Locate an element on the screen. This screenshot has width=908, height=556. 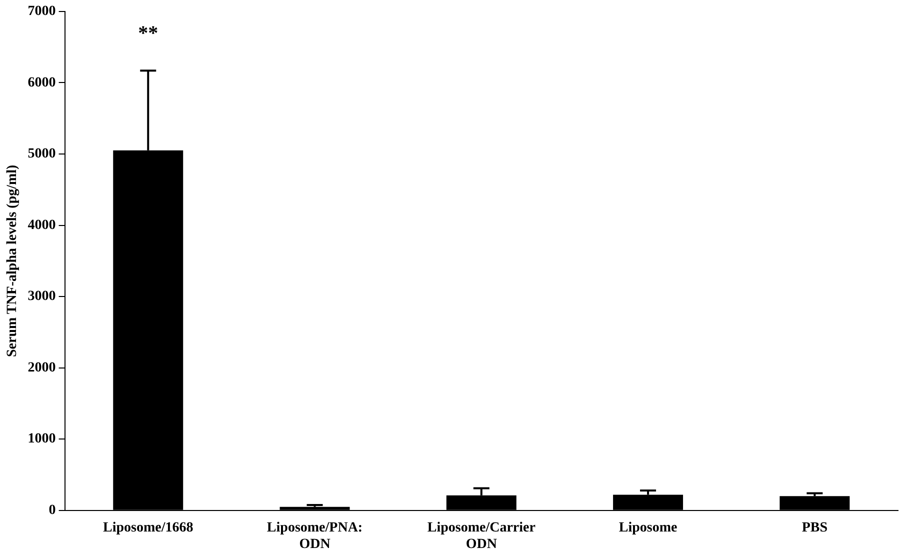
x-tick-label: Liposome is located at coordinates (648, 528).